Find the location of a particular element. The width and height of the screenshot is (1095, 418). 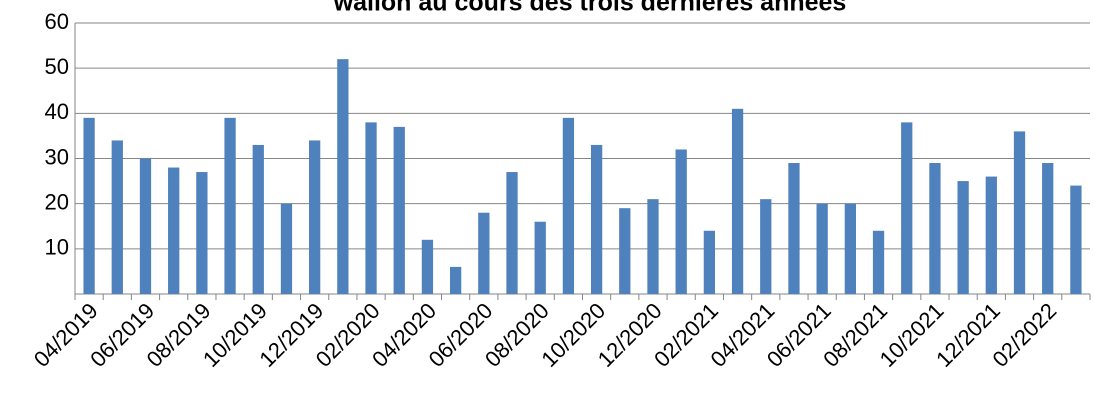

y-tick-label: 50 is located at coordinates (57, 66).